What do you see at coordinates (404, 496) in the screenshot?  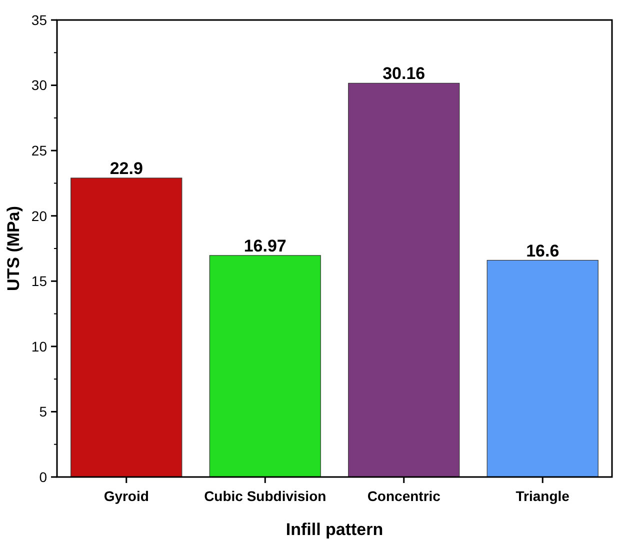 I see `x-tick-label: Concentric` at bounding box center [404, 496].